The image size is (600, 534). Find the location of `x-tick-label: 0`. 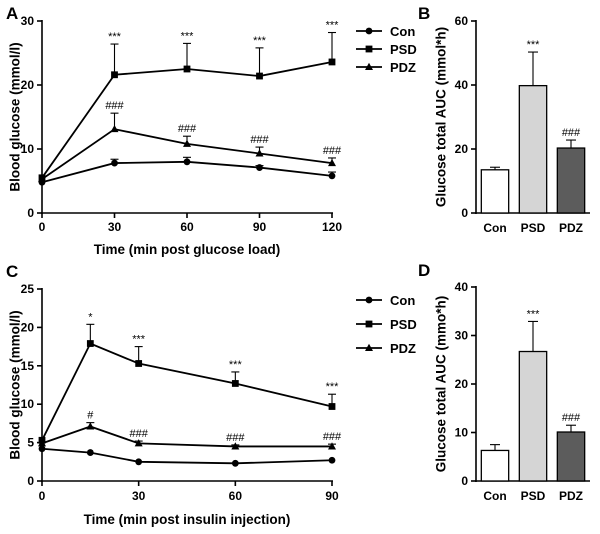

x-tick-label: 0 is located at coordinates (42, 496).